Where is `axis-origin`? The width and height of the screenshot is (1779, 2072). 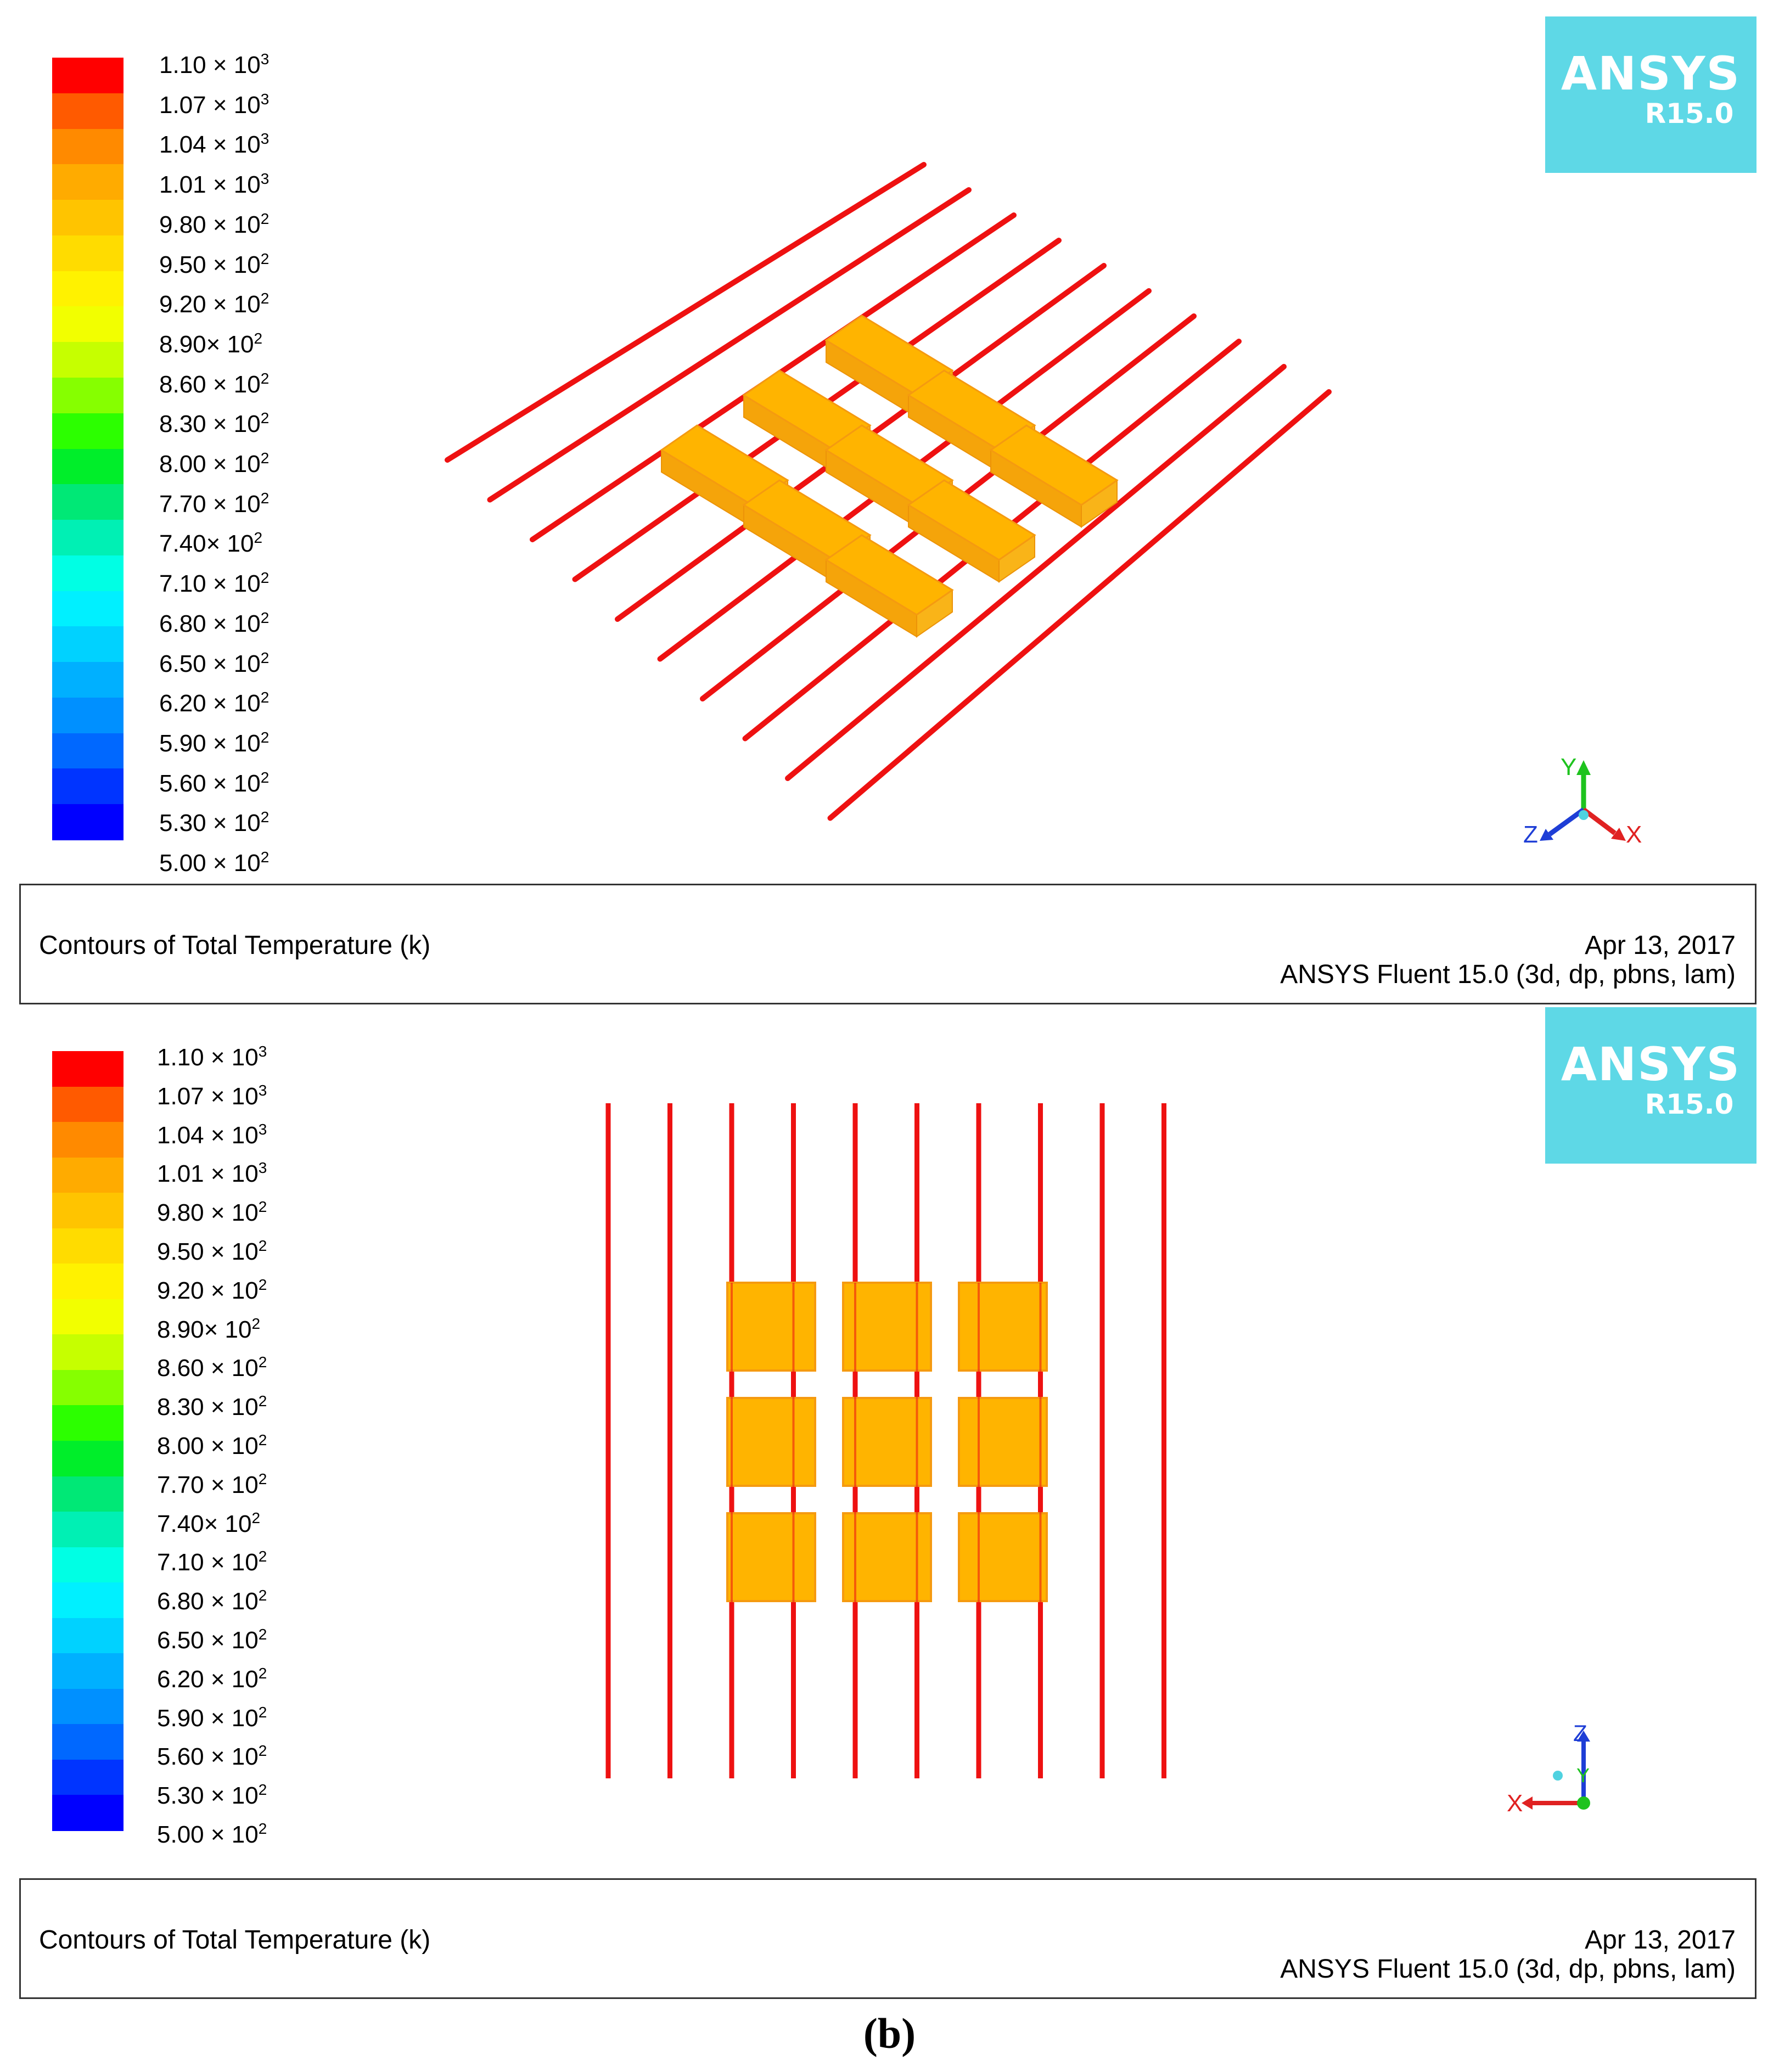
axis-origin is located at coordinates (1584, 815).